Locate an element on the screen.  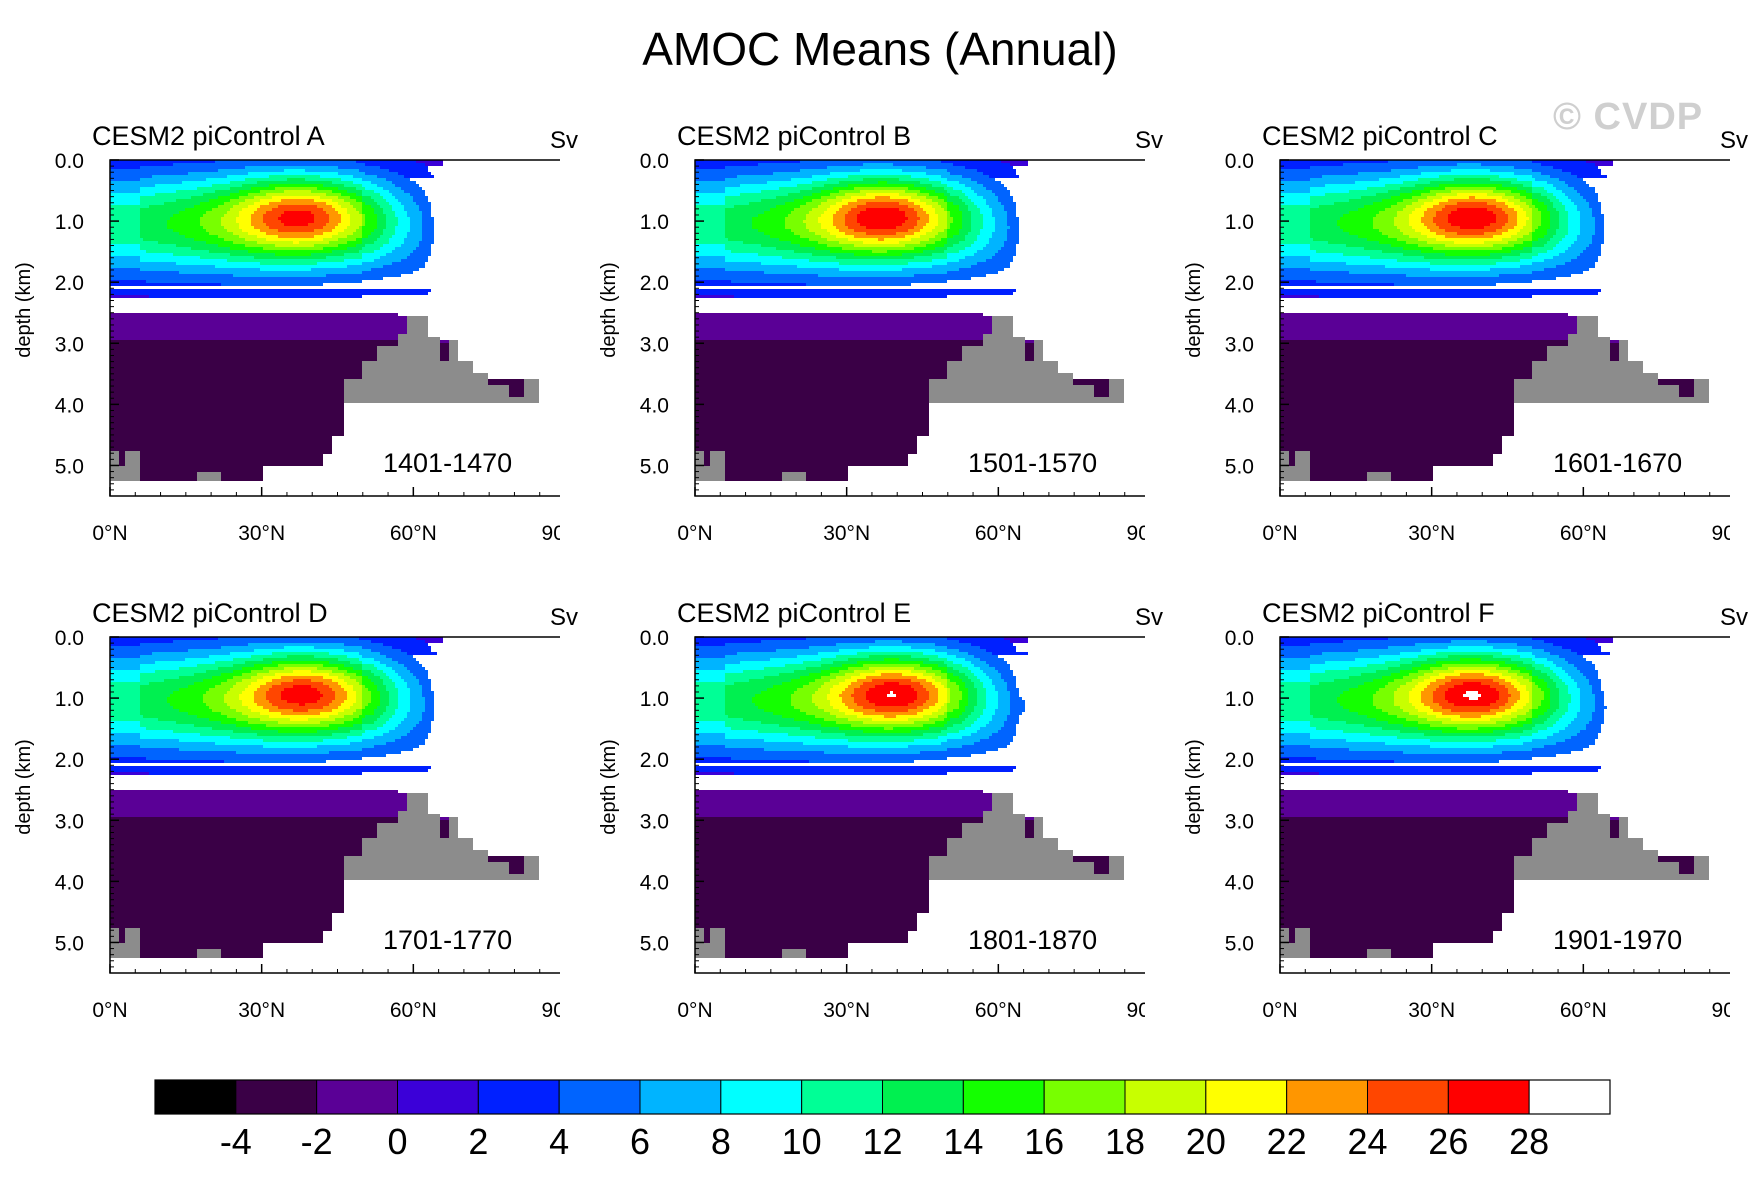
panel-period: 1901-1970 is located at coordinates (1618, 940).